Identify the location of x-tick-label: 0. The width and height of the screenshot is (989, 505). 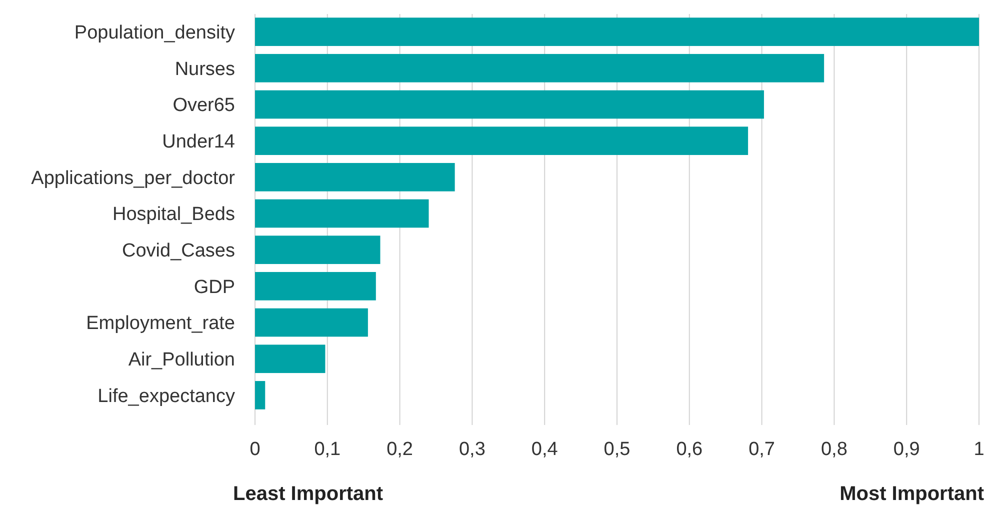
(255, 449).